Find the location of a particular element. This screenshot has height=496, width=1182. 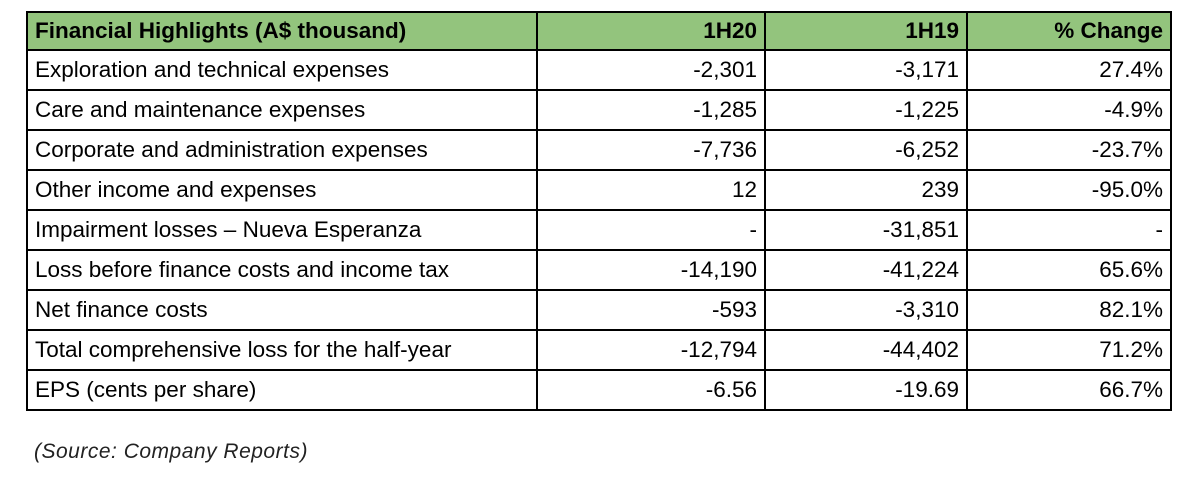

row-label: Impairment losses – Nueva Esperanza is located at coordinates (282, 230).